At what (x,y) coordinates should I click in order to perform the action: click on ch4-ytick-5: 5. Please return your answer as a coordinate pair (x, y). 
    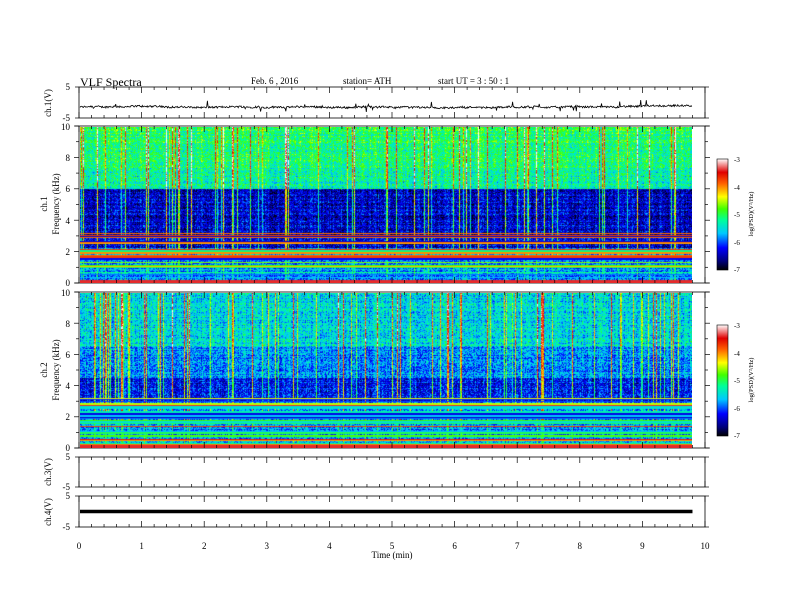
    Looking at the image, I should click on (68, 496).